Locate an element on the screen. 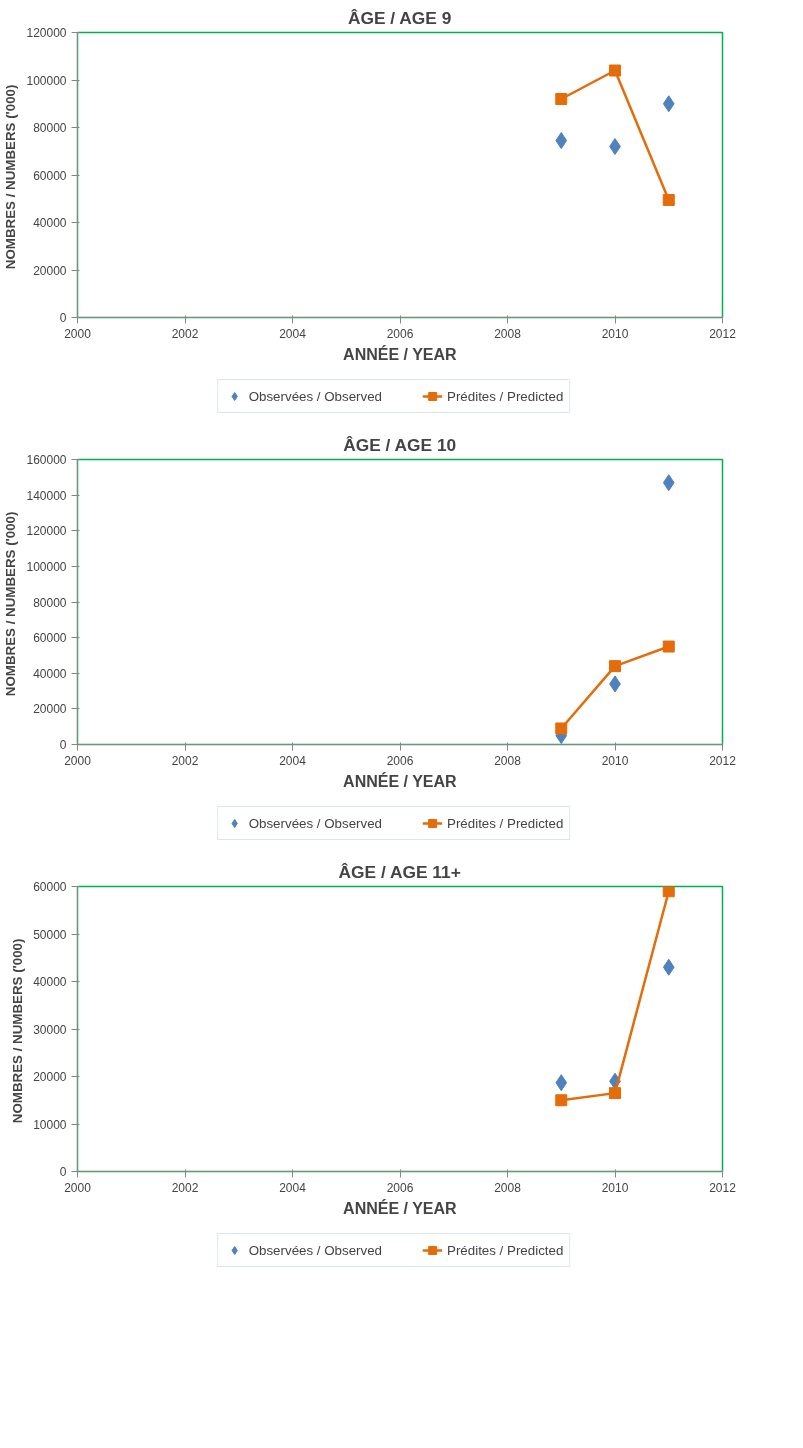  y-tick-label: 10000 is located at coordinates (50, 1124).